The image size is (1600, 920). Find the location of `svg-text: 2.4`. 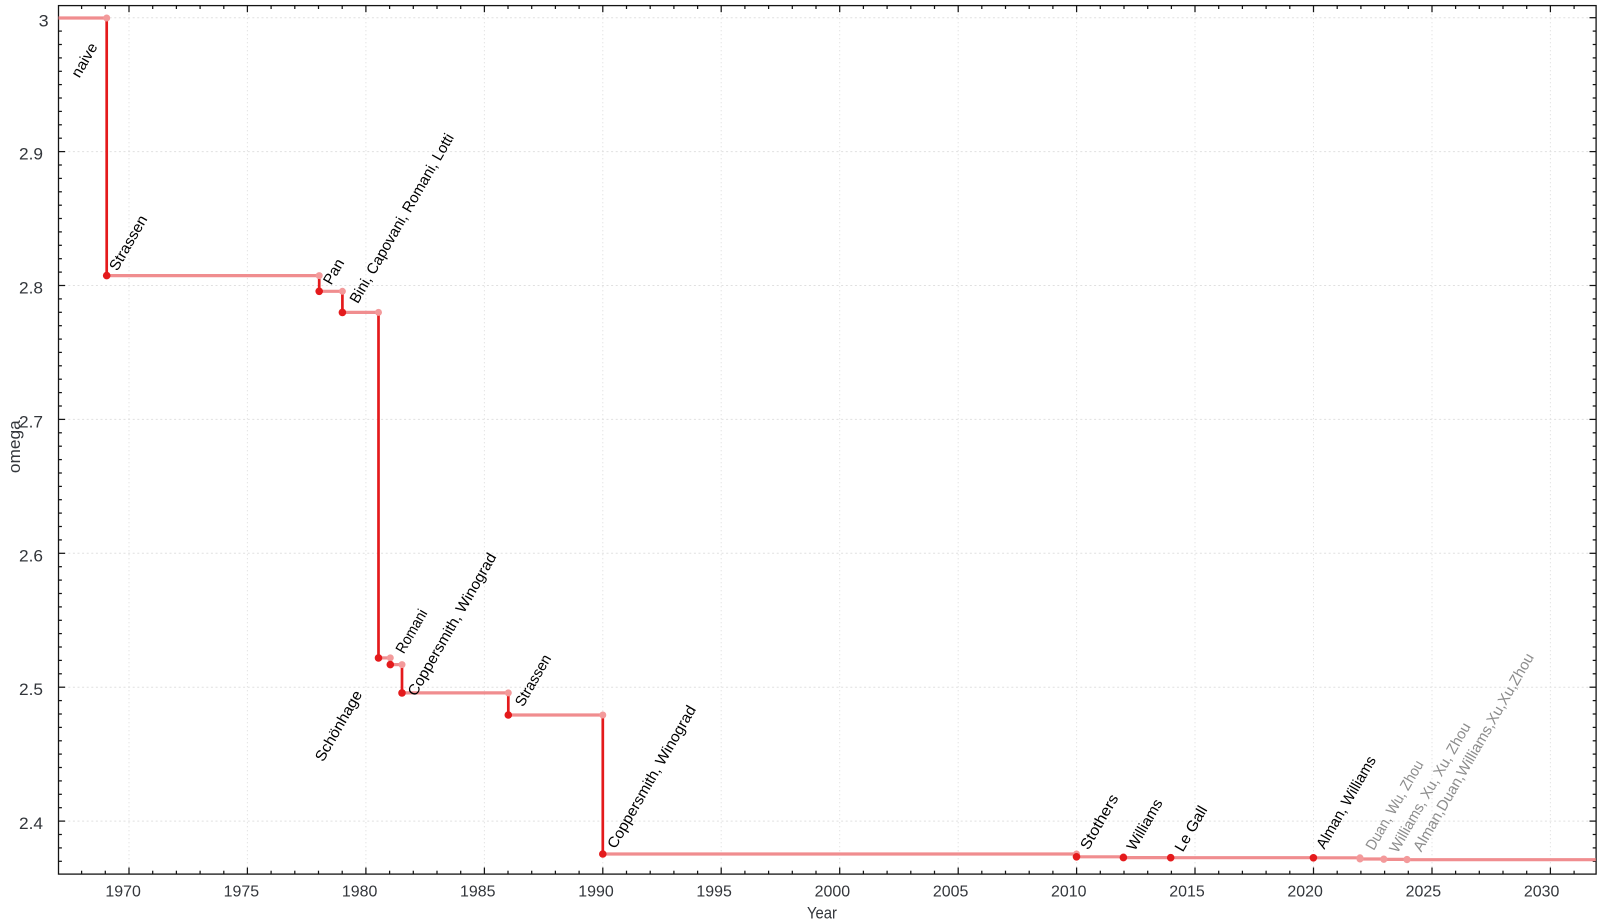

svg-text: 2.4 is located at coordinates (31, 824).